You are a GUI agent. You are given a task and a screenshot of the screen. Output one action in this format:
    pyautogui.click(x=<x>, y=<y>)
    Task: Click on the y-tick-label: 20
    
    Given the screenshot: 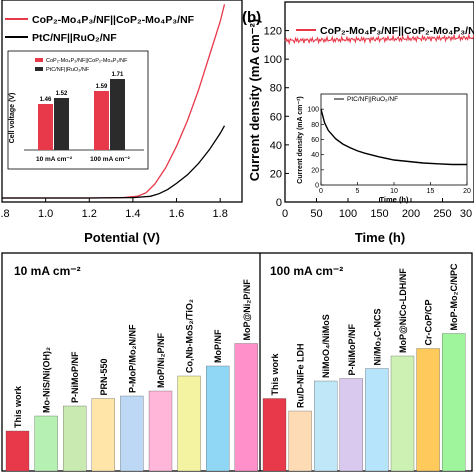 What is the action you would take?
    pyautogui.click(x=276, y=174)
    